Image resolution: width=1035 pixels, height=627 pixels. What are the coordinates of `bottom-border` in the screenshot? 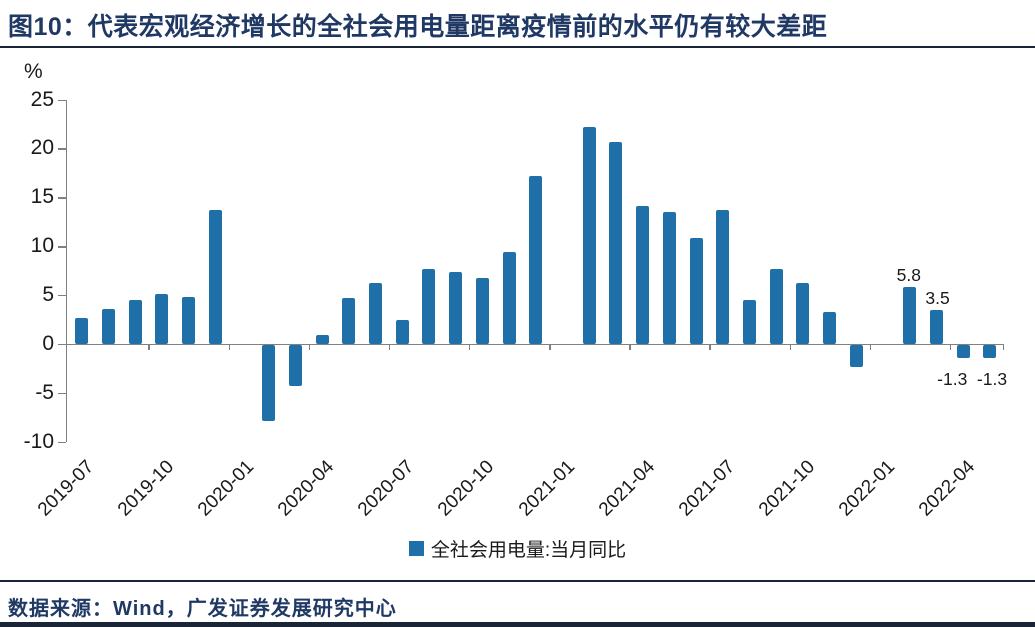 It's located at (517, 624).